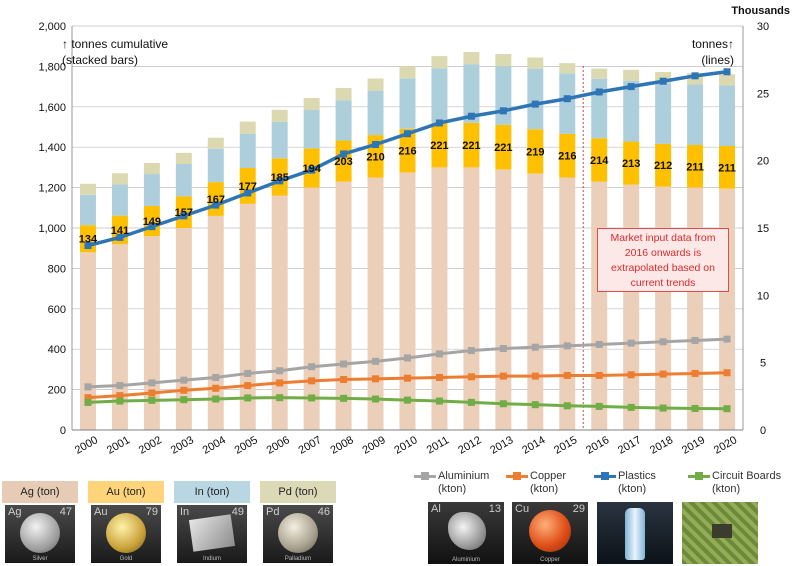  Describe the element at coordinates (763, 94) in the screenshot. I see `right-tick-label: 25` at that location.